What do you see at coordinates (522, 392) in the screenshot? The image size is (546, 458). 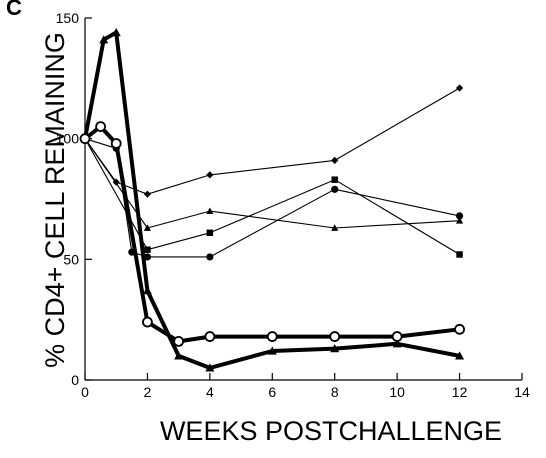 I see `x-tick-label: 14` at bounding box center [522, 392].